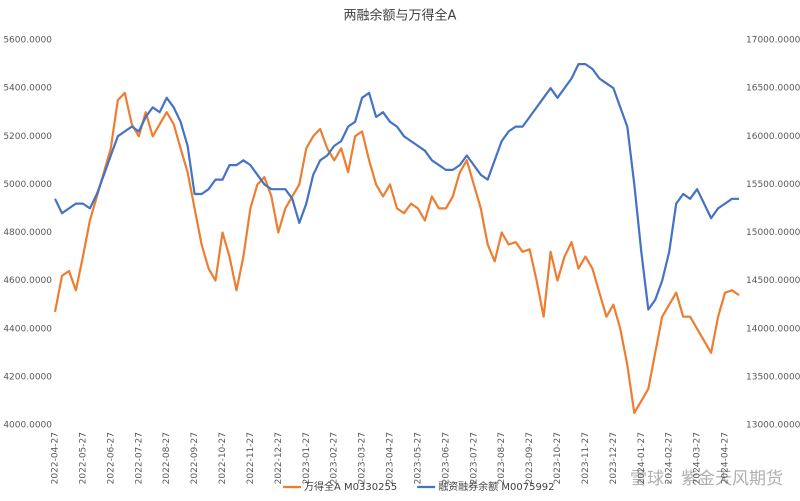  I want to click on x-tick-label: 2023-07-27, so click(474, 458).